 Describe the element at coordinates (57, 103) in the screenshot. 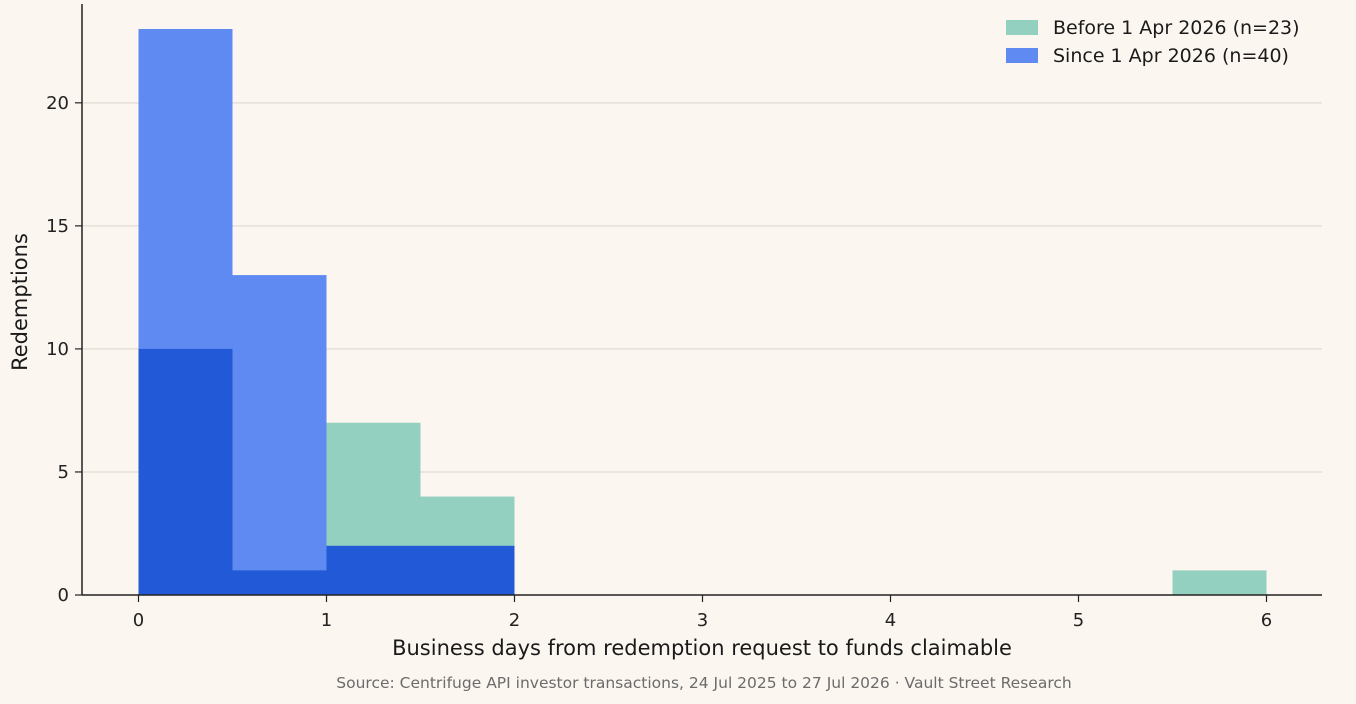

I see `y-tick-label-20: 20` at that location.